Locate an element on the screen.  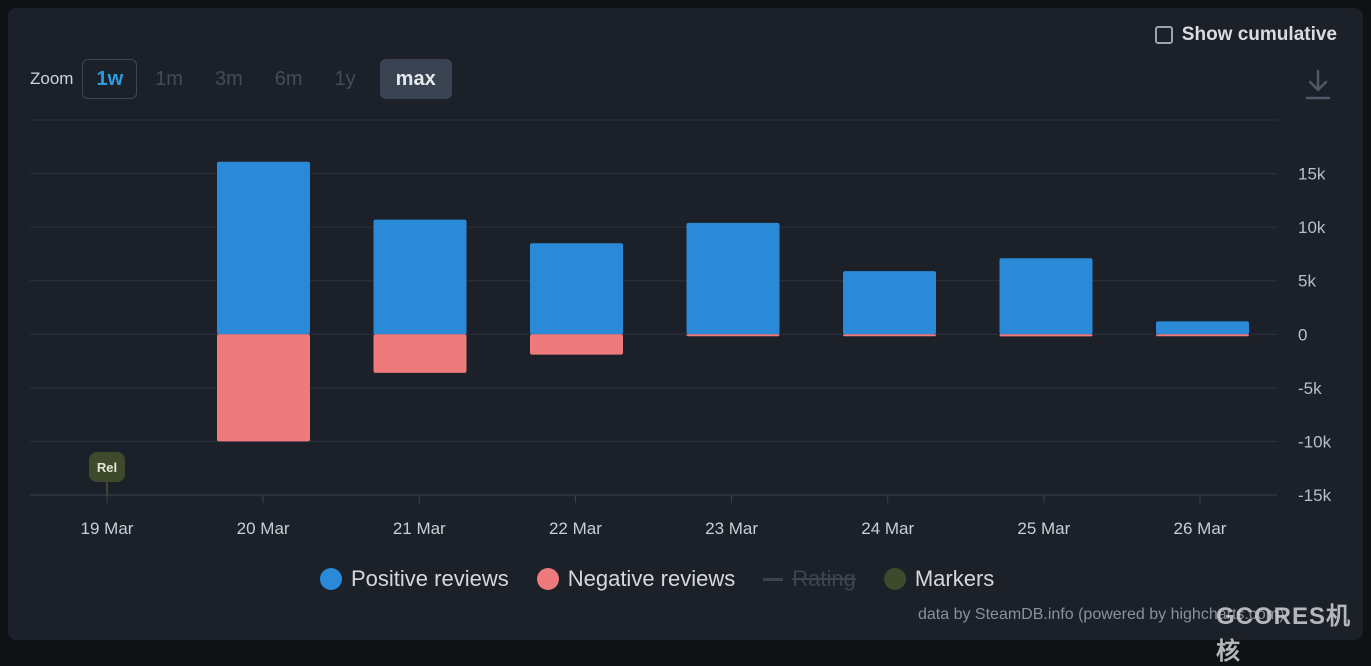
legend-label: Markers is located at coordinates (954, 578).